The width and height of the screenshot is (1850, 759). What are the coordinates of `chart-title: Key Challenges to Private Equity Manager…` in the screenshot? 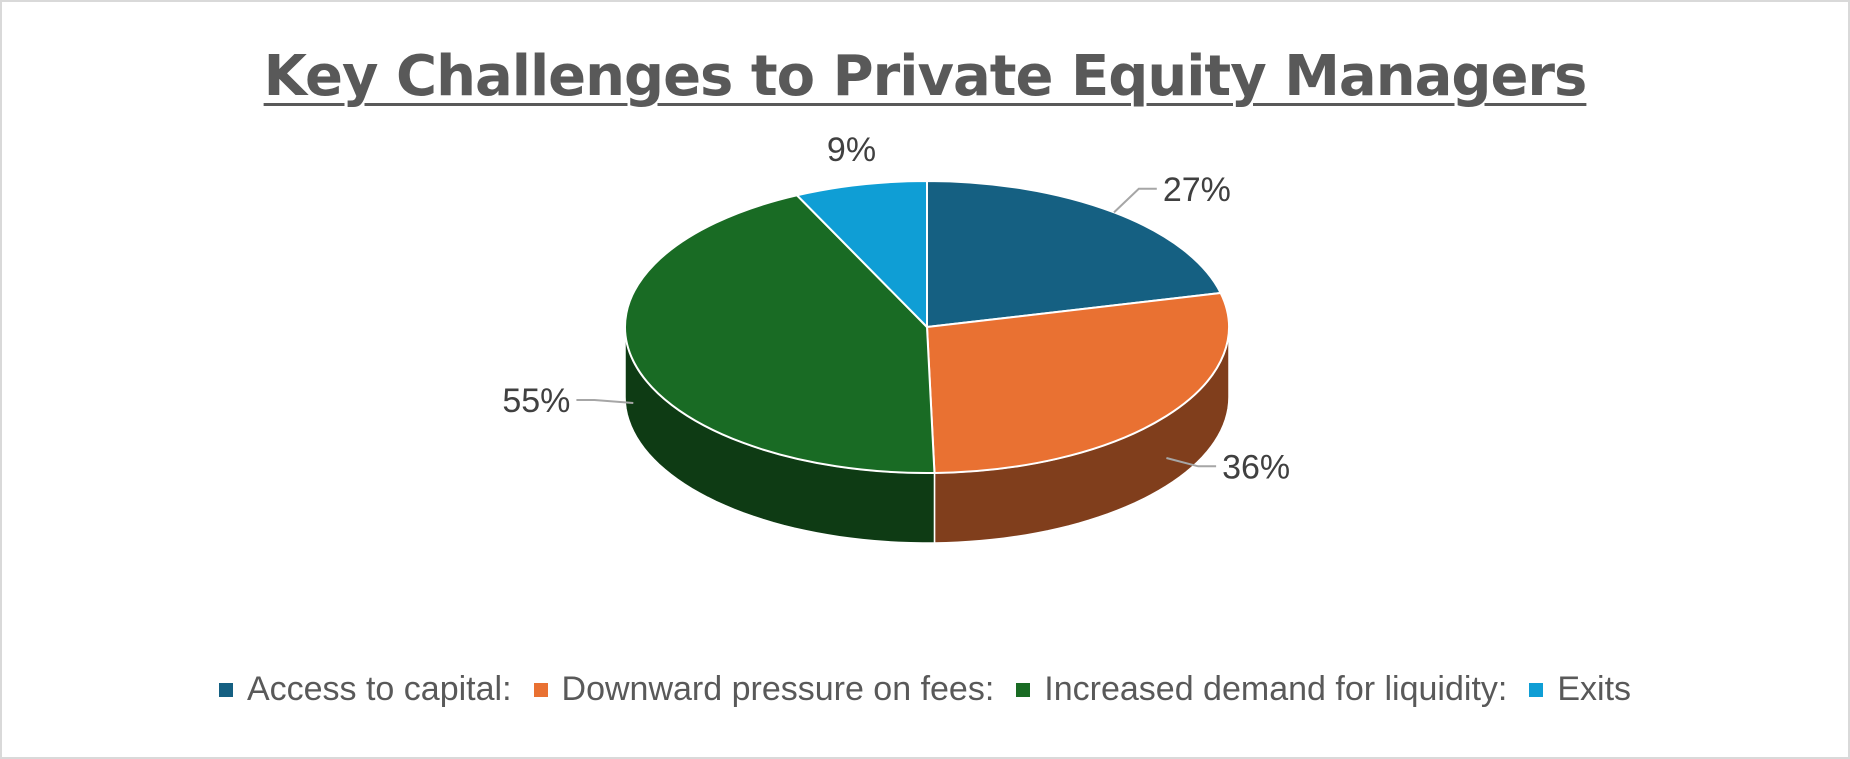 It's located at (925, 76).